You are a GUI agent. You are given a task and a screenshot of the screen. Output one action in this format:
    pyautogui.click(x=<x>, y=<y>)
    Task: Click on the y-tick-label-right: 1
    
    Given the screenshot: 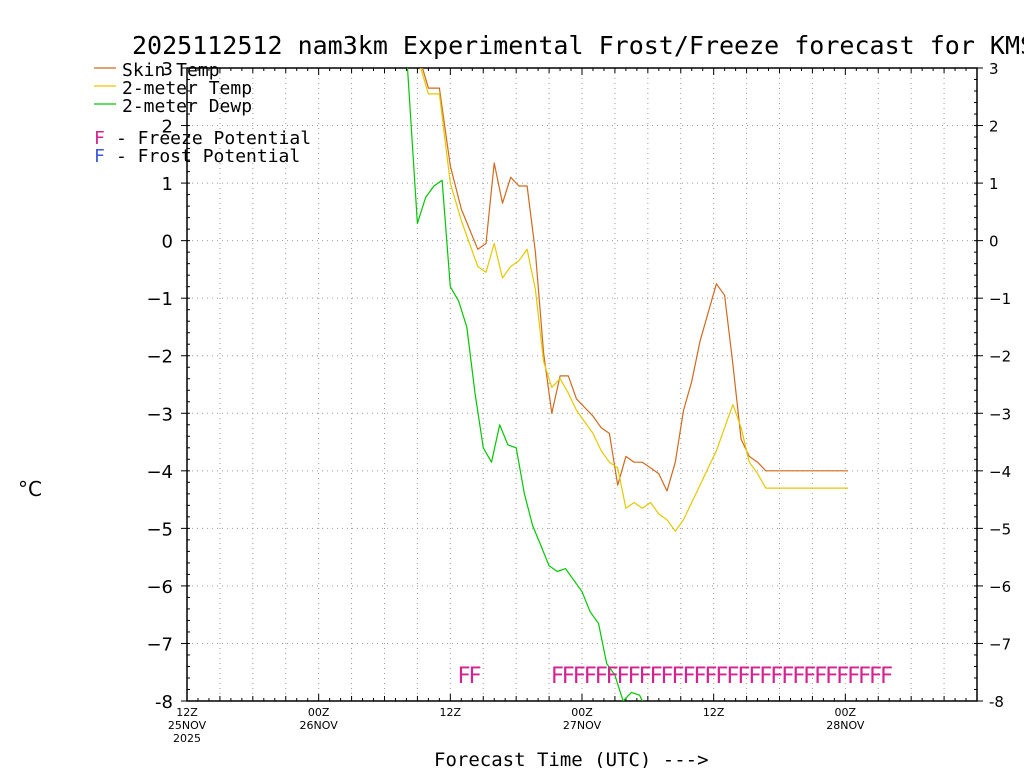 What is the action you would take?
    pyautogui.click(x=994, y=184)
    